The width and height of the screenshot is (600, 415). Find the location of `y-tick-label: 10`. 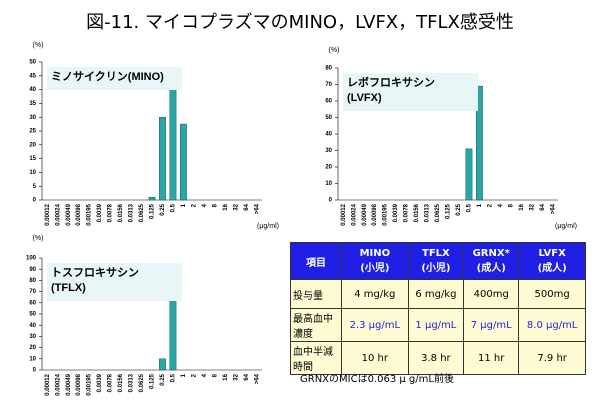

y-tick-label: 10 is located at coordinates (32, 173).